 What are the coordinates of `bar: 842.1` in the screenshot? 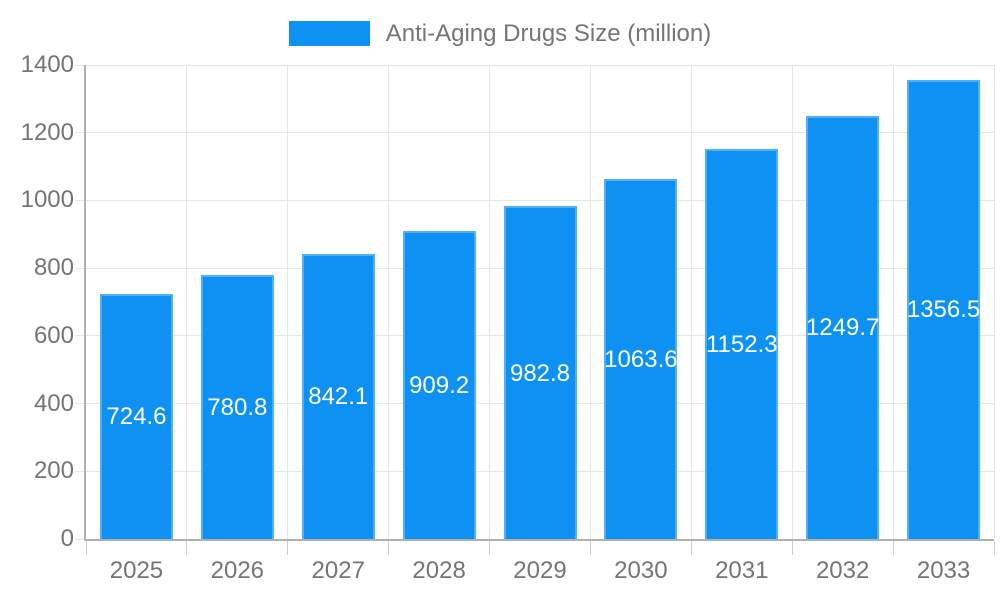 It's located at (338, 396).